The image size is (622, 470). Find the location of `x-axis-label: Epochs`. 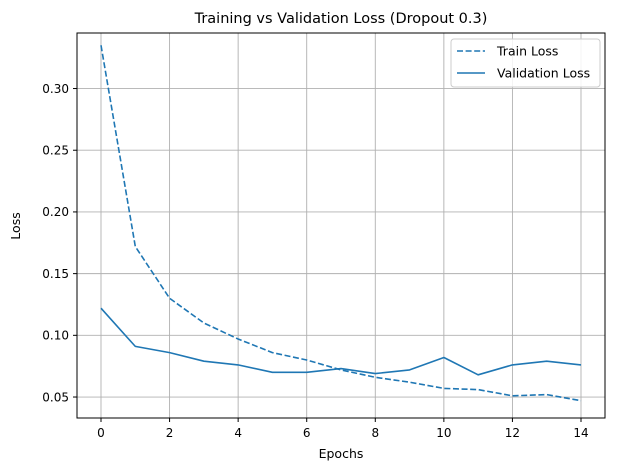

x-axis-label: Epochs is located at coordinates (341, 453).